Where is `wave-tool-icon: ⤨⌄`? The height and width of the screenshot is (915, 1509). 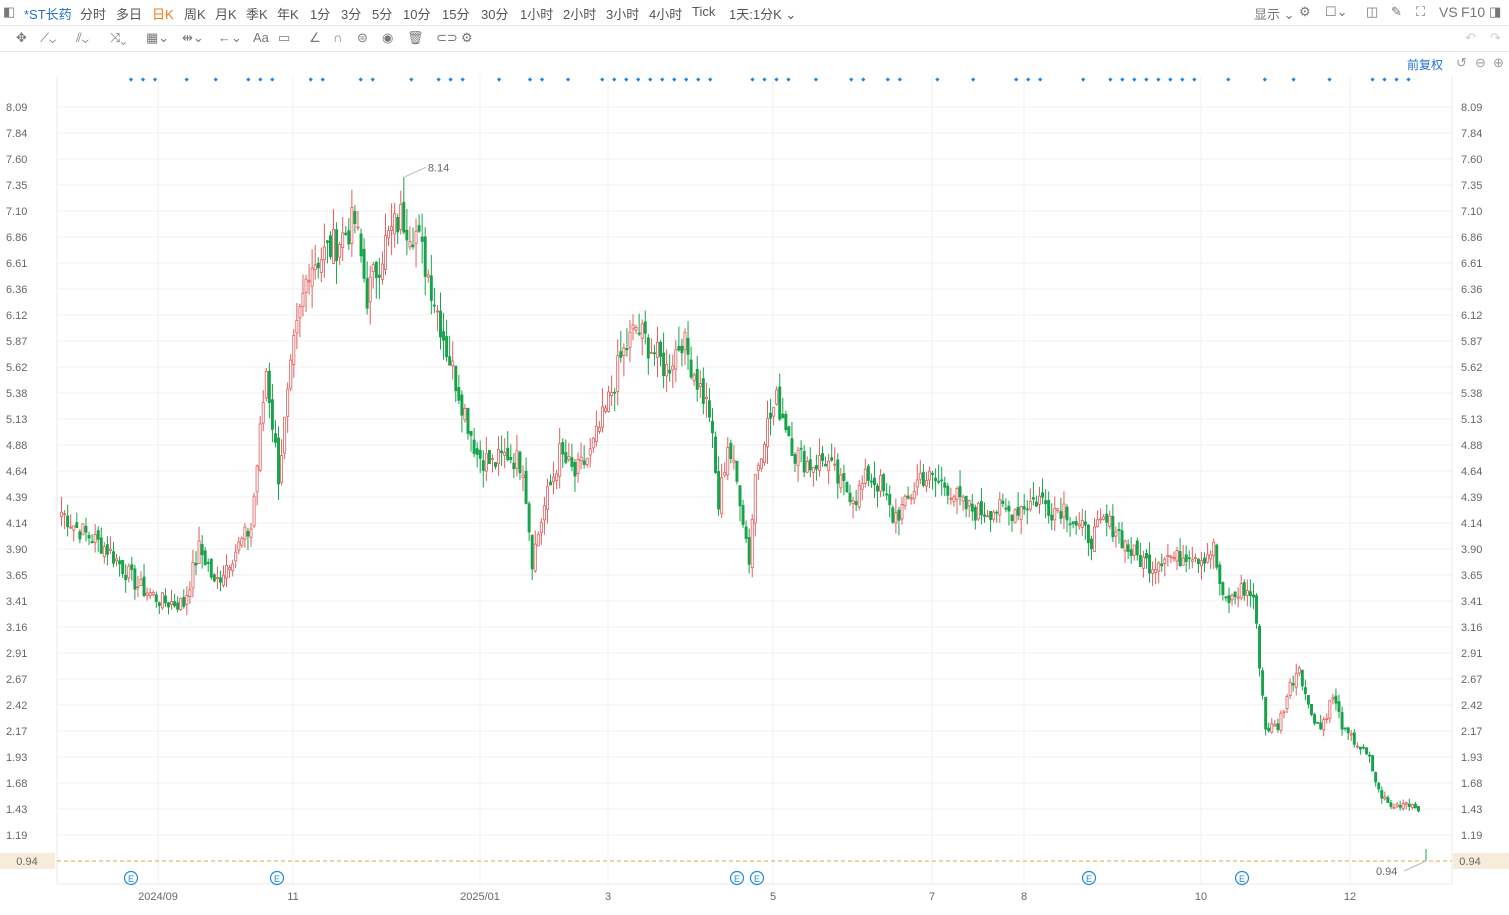 wave-tool-icon: ⤨⌄ is located at coordinates (118, 37).